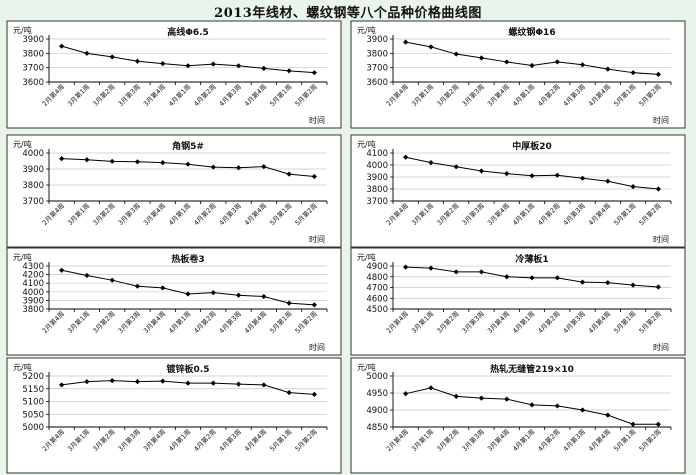 This screenshot has height=475, width=696. What do you see at coordinates (531, 32) in the screenshot?
I see `chart-title: 螺纹钢Φ16` at bounding box center [531, 32].